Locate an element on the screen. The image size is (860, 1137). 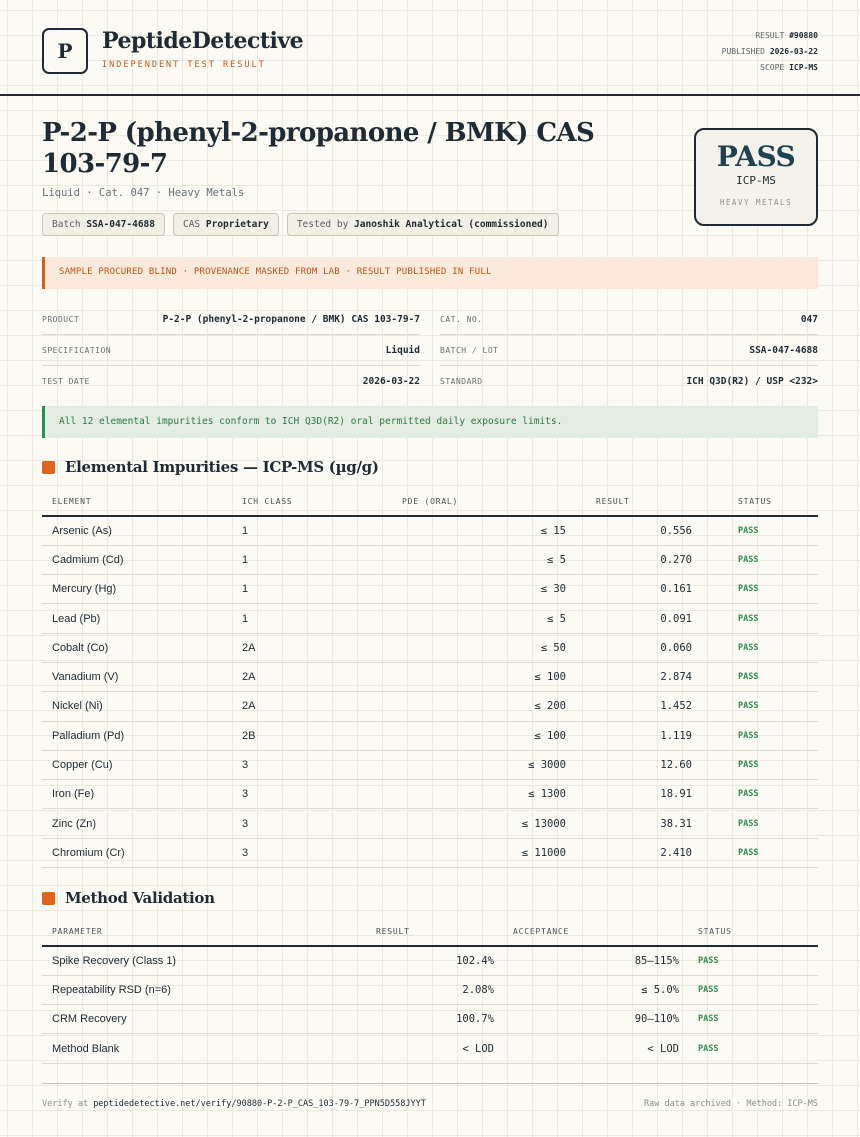
chip-value: Janoshik Analytical (commissioned) is located at coordinates (451, 224).